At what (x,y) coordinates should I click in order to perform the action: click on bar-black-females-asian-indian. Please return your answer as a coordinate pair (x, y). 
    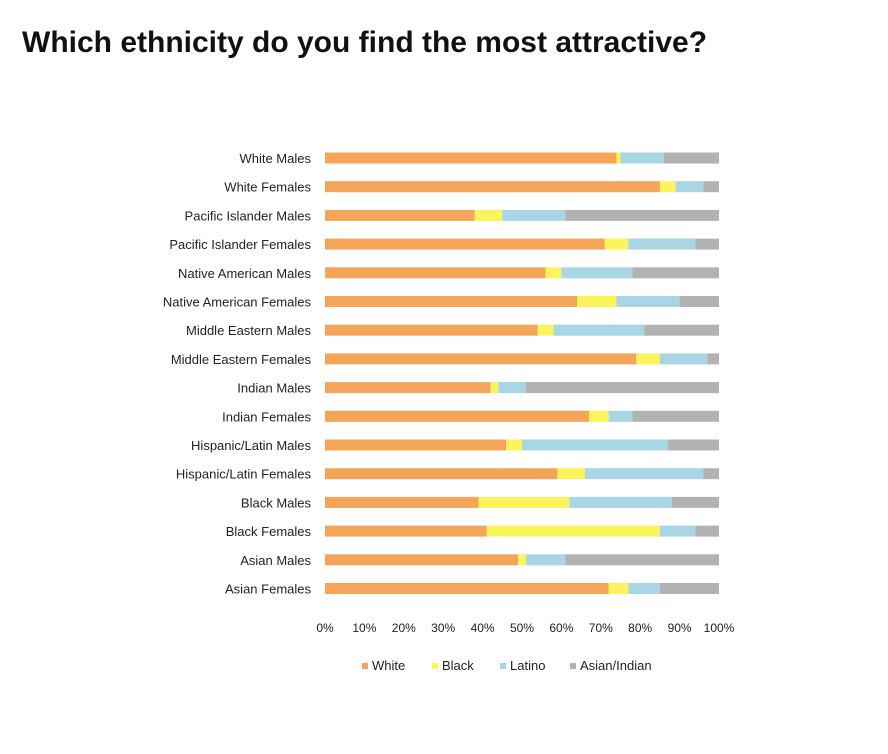
    Looking at the image, I should click on (707, 531).